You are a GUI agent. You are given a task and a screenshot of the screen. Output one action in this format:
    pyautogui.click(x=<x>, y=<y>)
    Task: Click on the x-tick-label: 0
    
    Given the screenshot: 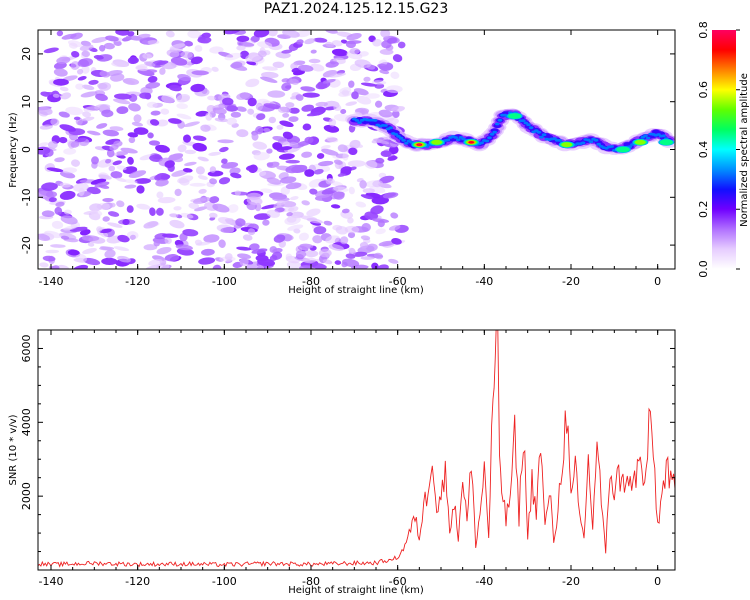 What is the action you would take?
    pyautogui.click(x=657, y=281)
    